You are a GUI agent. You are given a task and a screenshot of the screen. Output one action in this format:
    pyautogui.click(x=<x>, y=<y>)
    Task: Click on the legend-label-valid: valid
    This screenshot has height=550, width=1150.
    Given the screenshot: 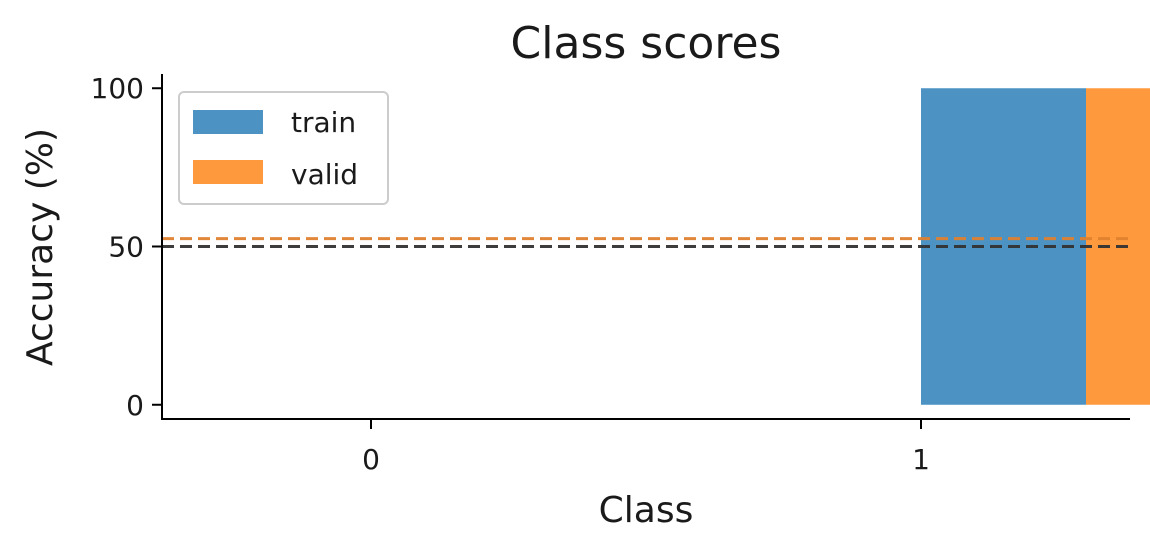 What is the action you would take?
    pyautogui.click(x=324, y=174)
    